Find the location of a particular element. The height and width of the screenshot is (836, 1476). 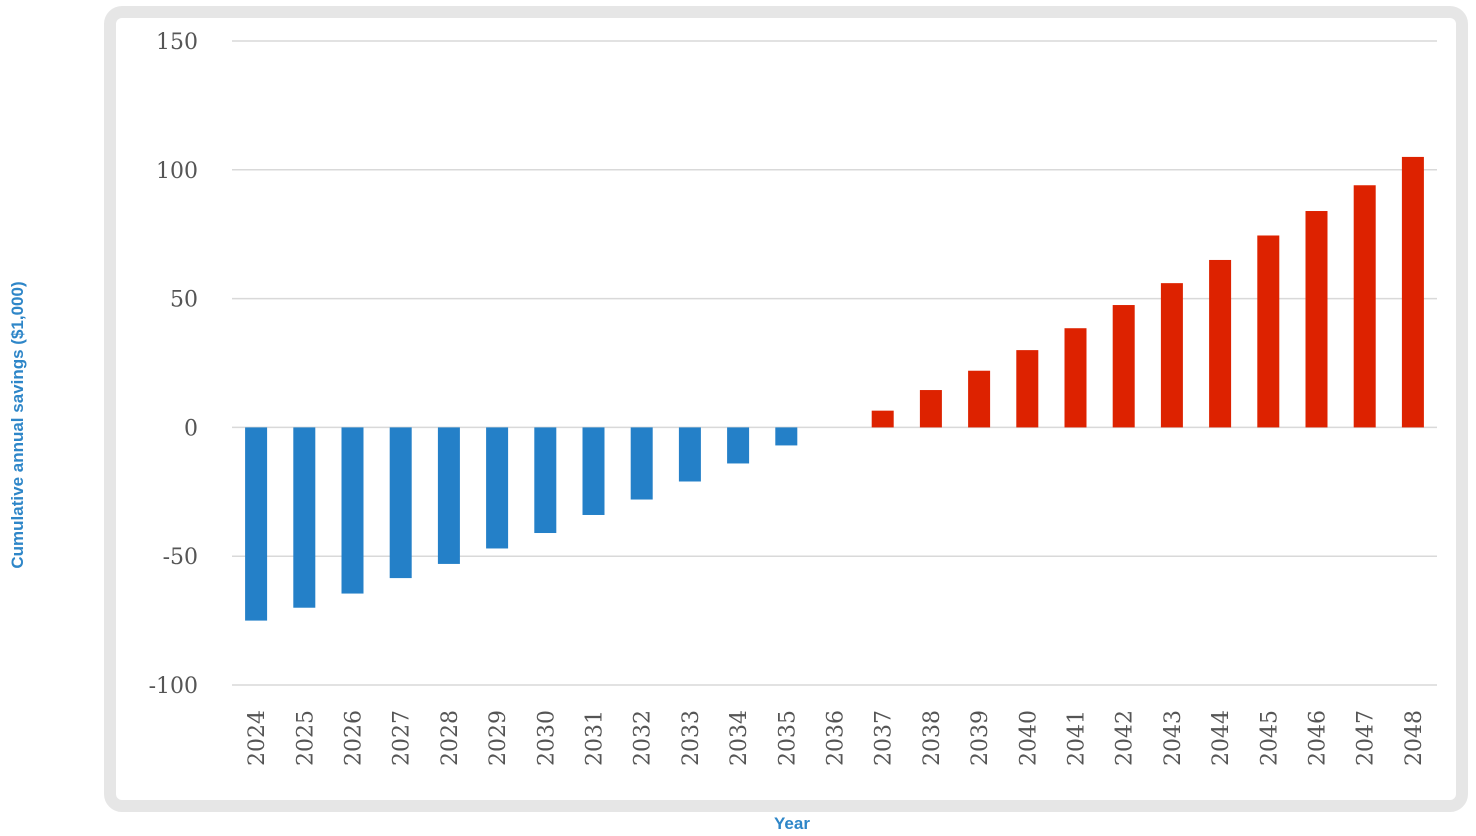

bar-2031 is located at coordinates (593, 471).